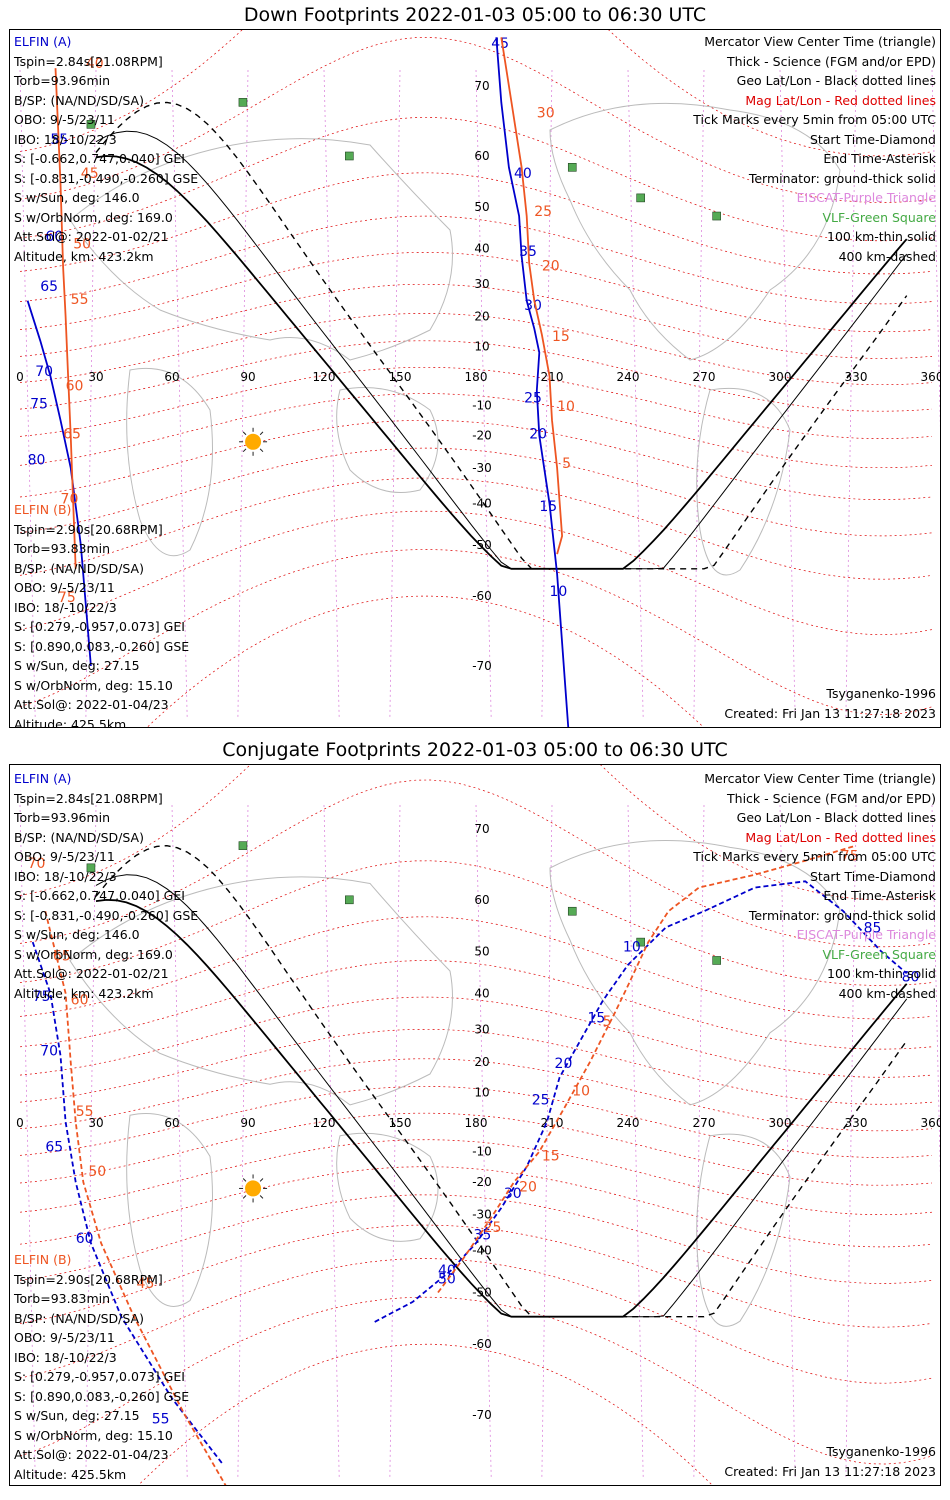 This screenshot has width=950, height=1500. I want to click on x-tick-label: 180, so click(476, 377).